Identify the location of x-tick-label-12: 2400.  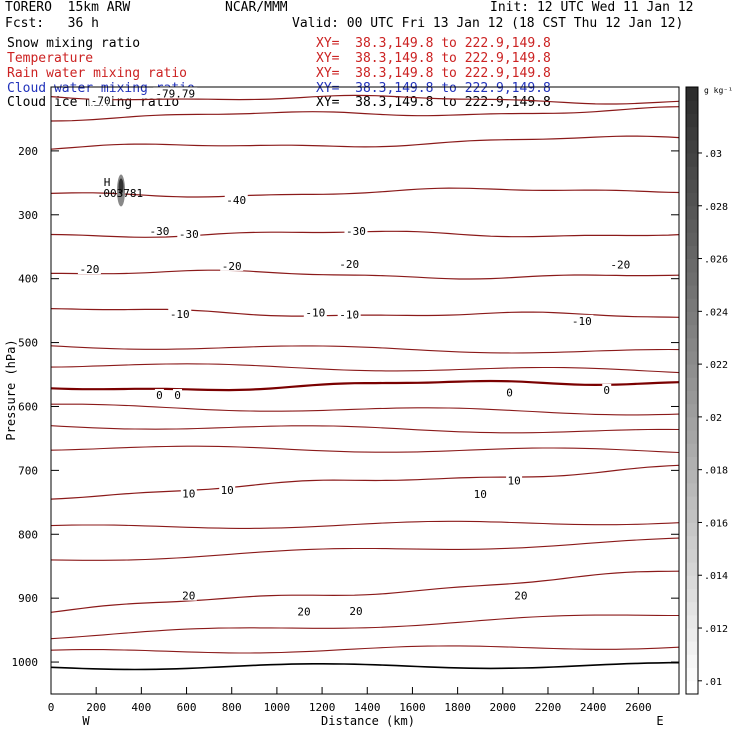
(593, 707).